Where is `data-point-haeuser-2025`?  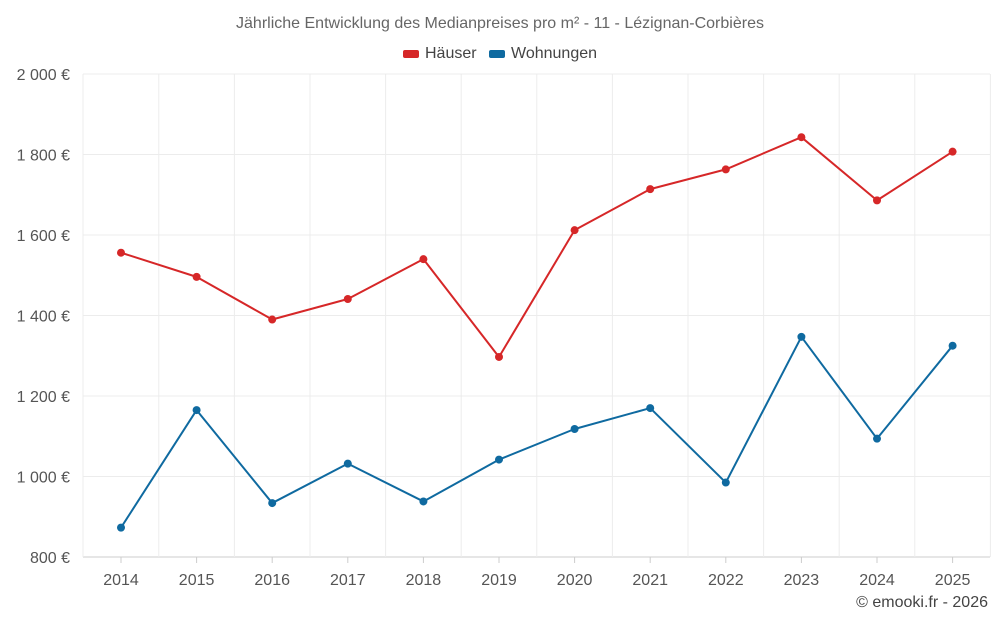
data-point-haeuser-2025 is located at coordinates (952, 151).